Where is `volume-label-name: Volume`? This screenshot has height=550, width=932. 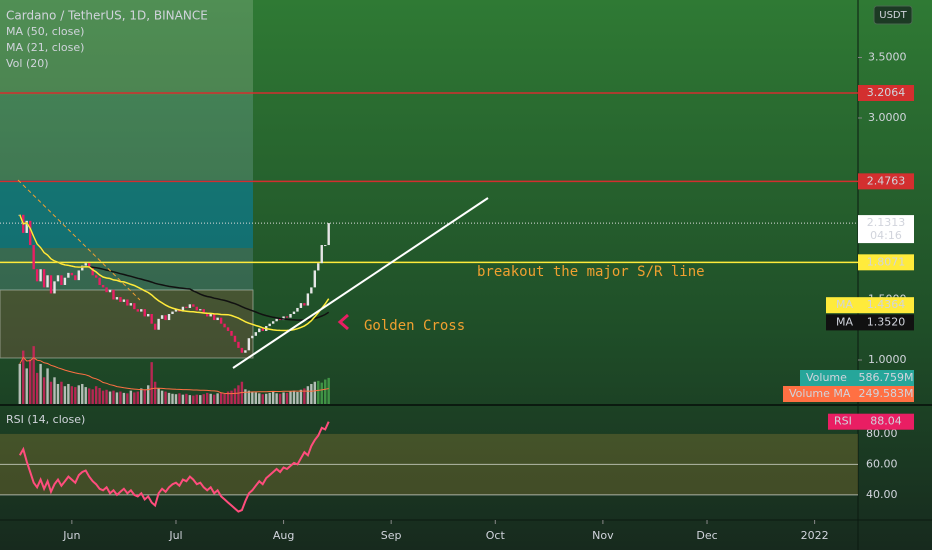 volume-label-name: Volume is located at coordinates (826, 377).